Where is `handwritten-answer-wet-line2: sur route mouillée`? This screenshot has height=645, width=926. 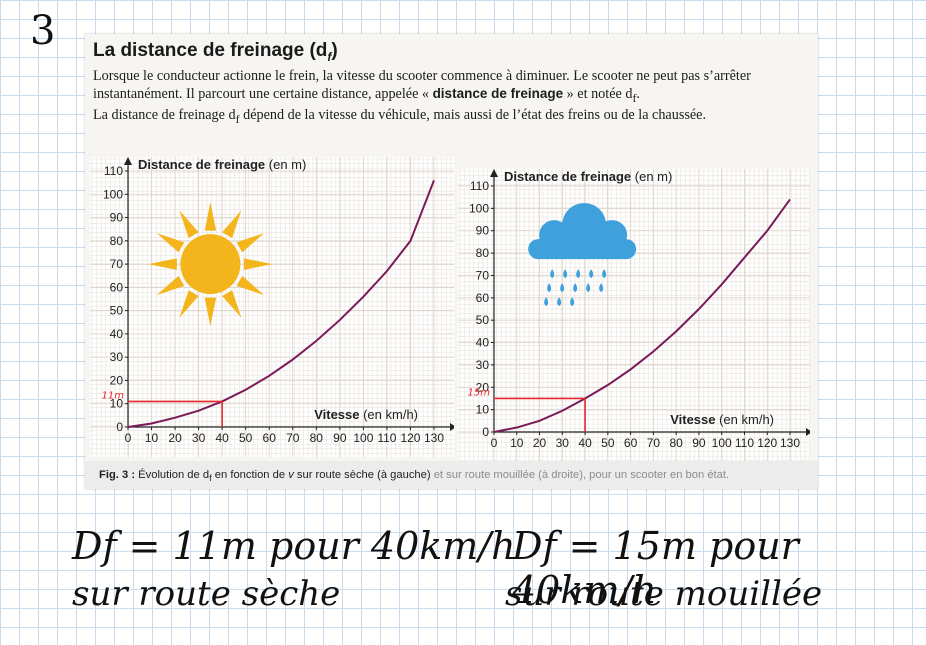 handwritten-answer-wet-line2: sur route mouillée is located at coordinates (664, 594).